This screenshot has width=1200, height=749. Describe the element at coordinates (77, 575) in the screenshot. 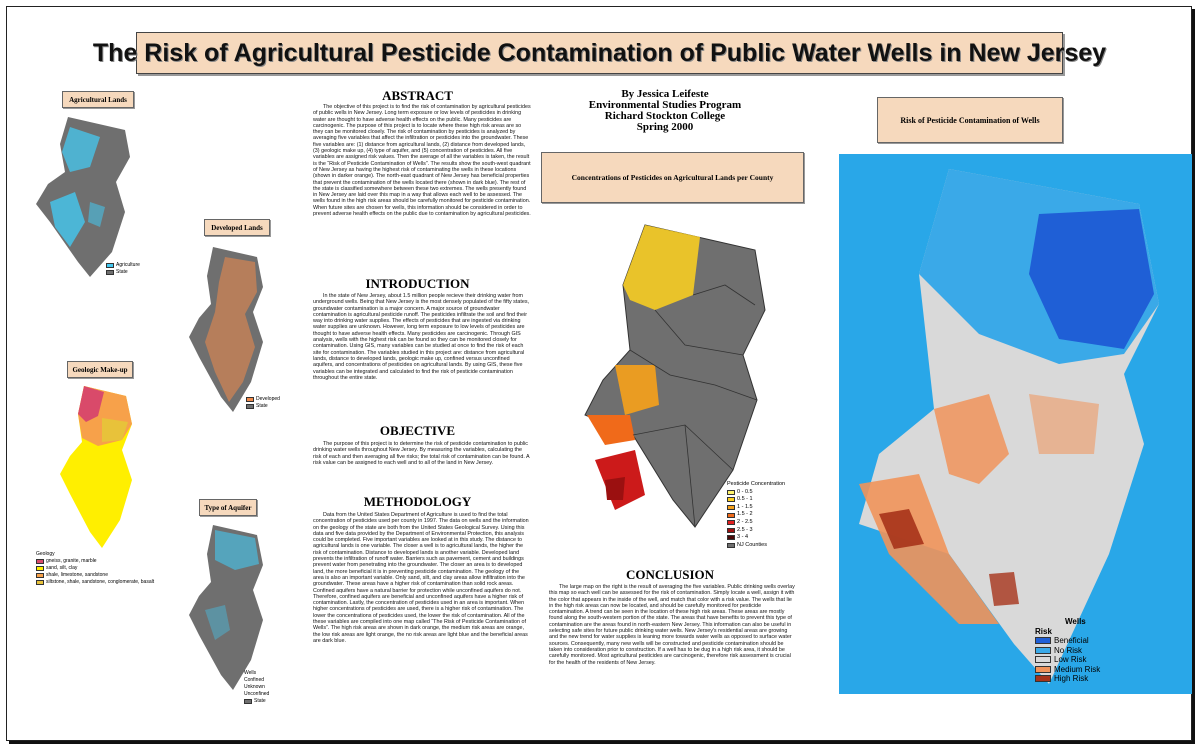

I see `legend-item-shale: shale, limestone, sandstone` at that location.